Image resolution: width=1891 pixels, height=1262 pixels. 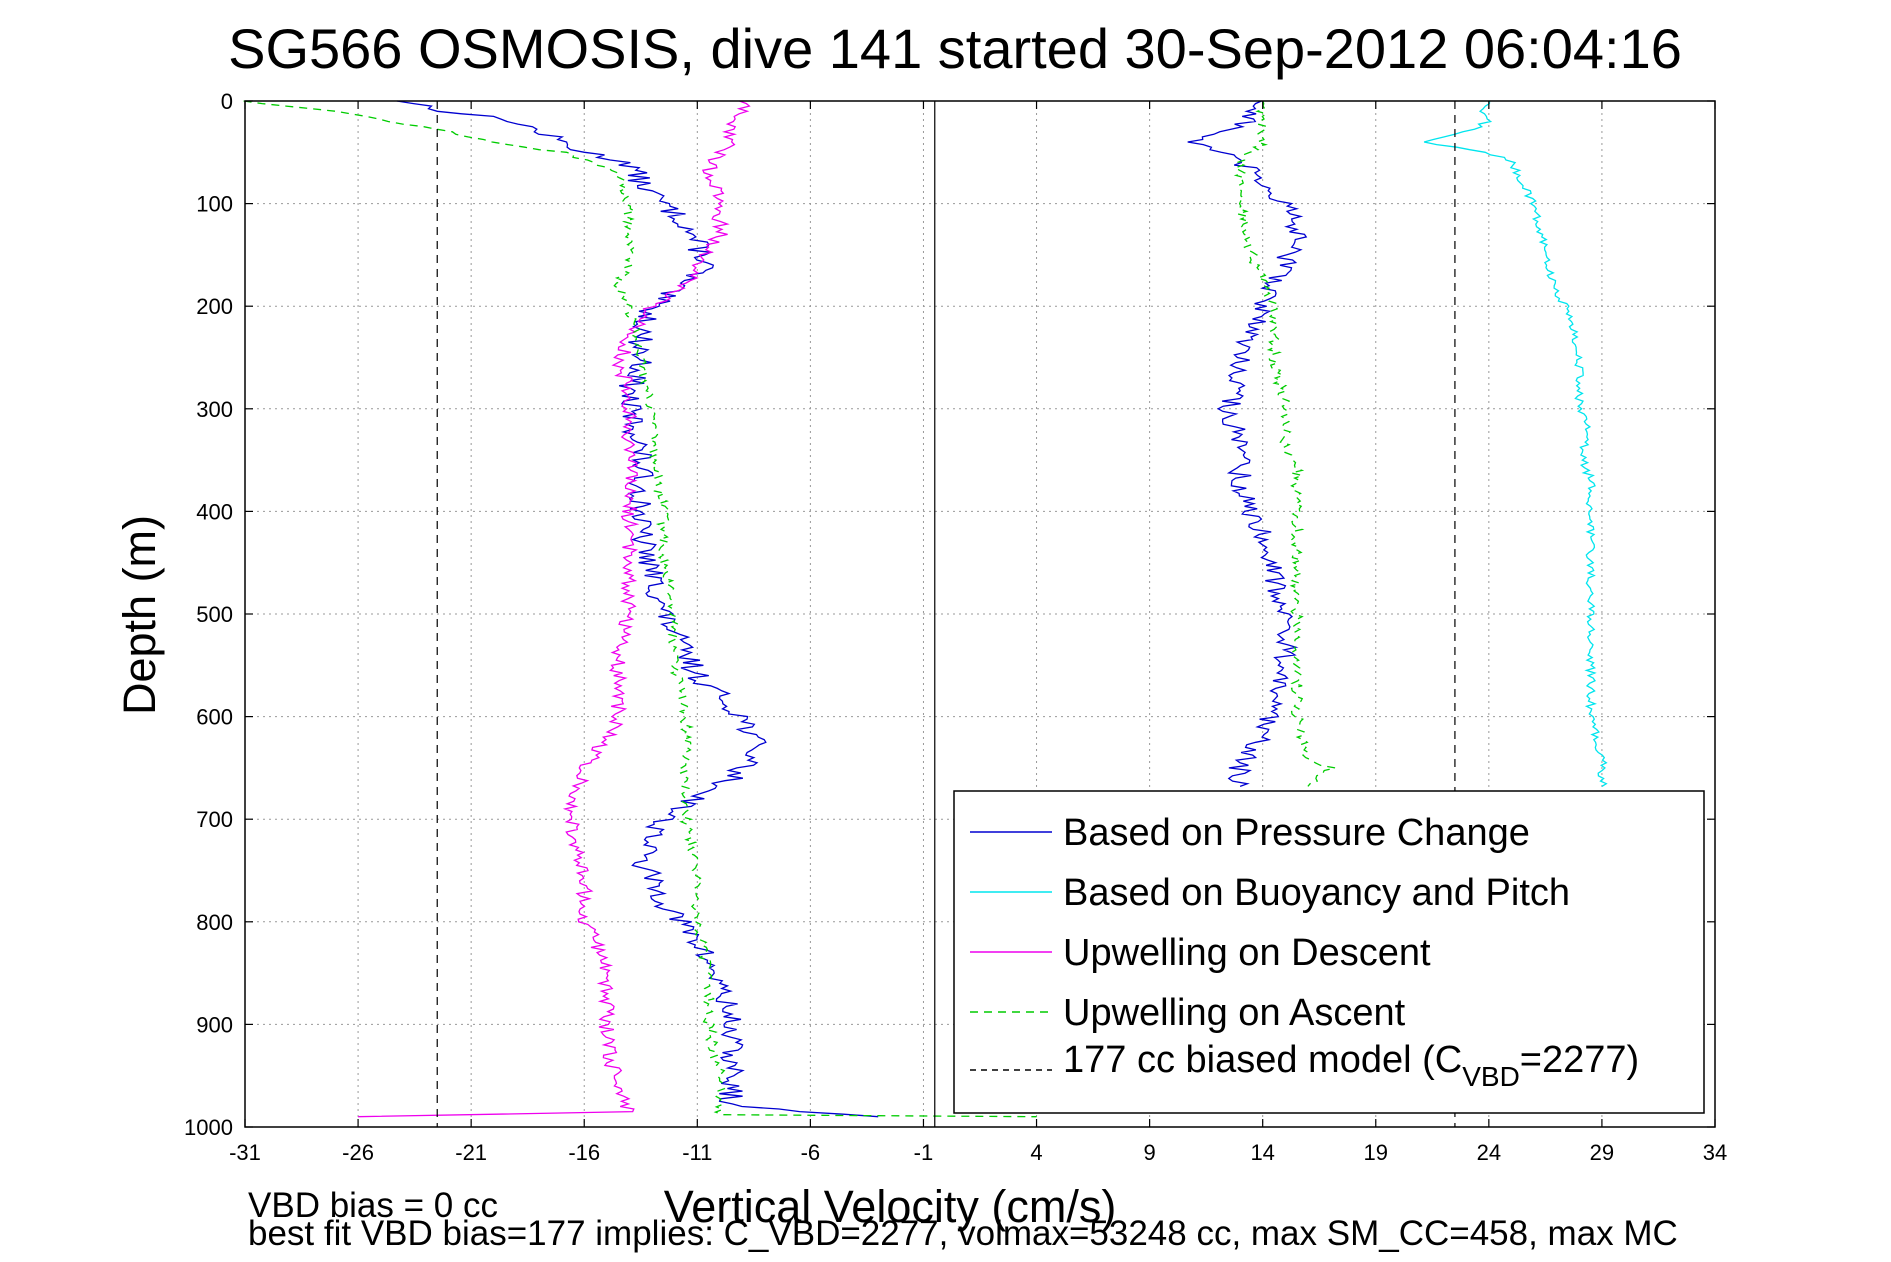 I want to click on y-tick-label: 500, so click(x=214, y=614).